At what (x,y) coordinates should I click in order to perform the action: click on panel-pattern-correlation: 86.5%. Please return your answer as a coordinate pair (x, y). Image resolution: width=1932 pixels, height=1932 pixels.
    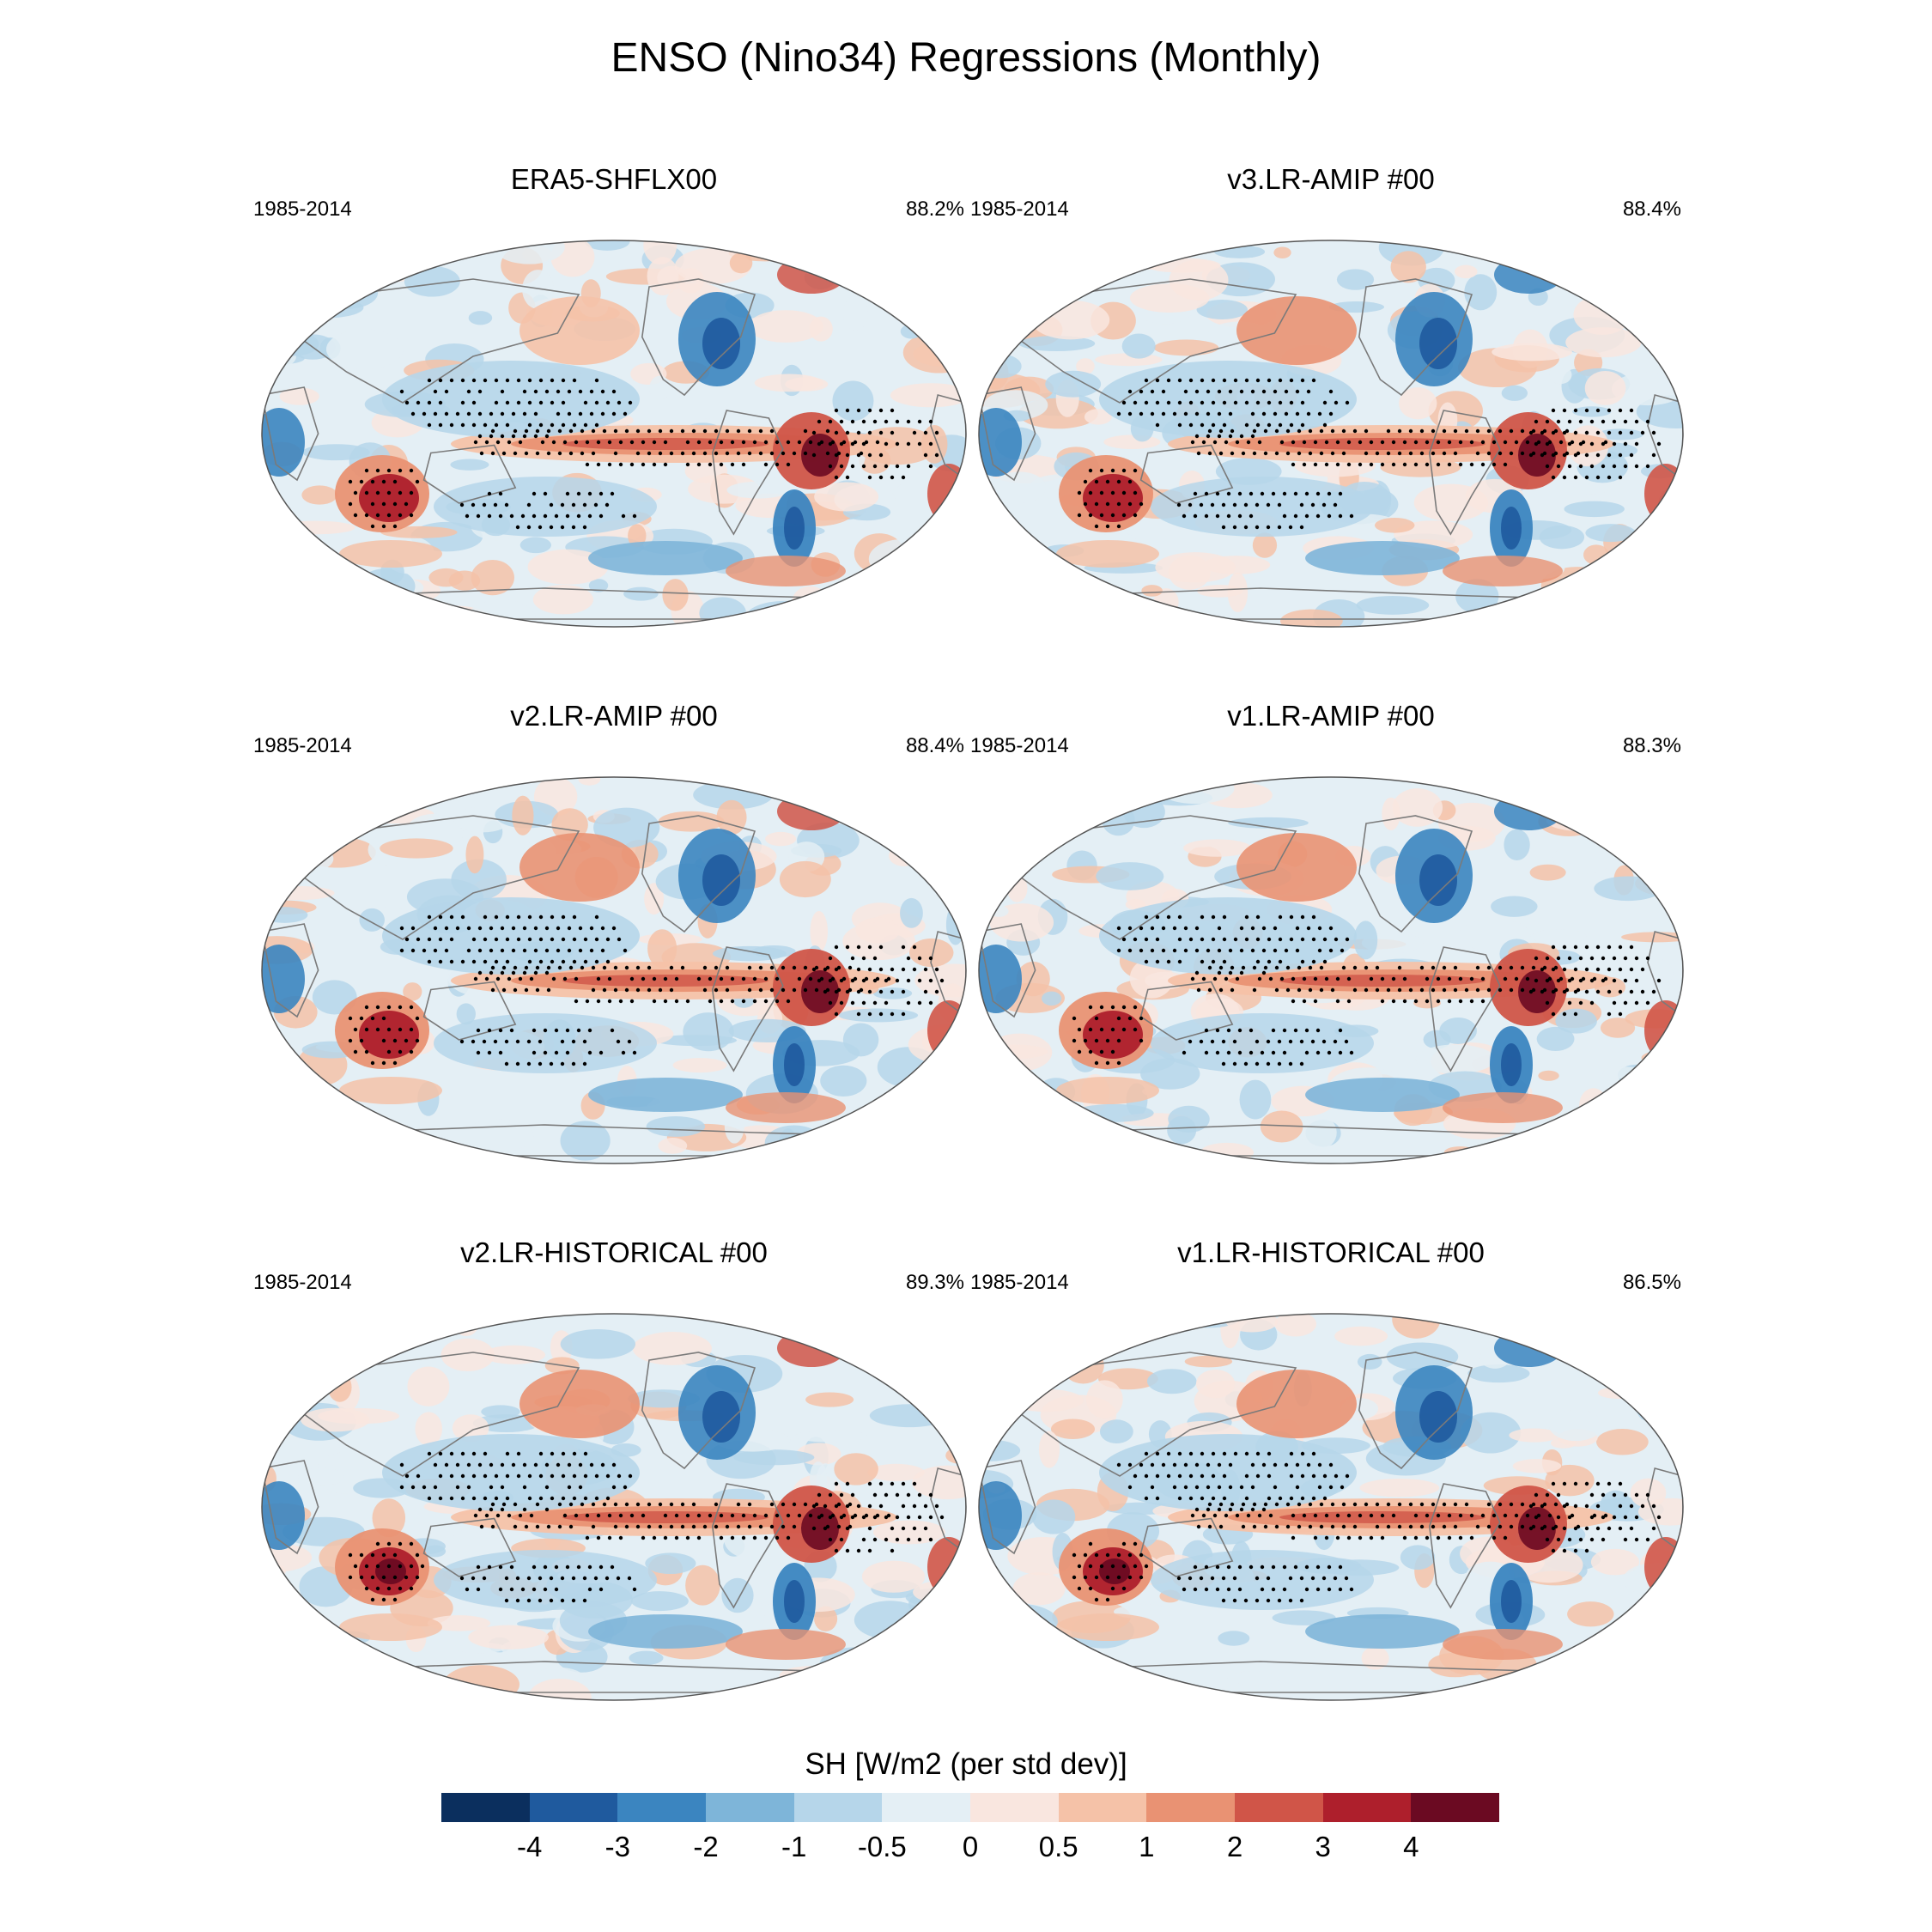
    Looking at the image, I should click on (1652, 1283).